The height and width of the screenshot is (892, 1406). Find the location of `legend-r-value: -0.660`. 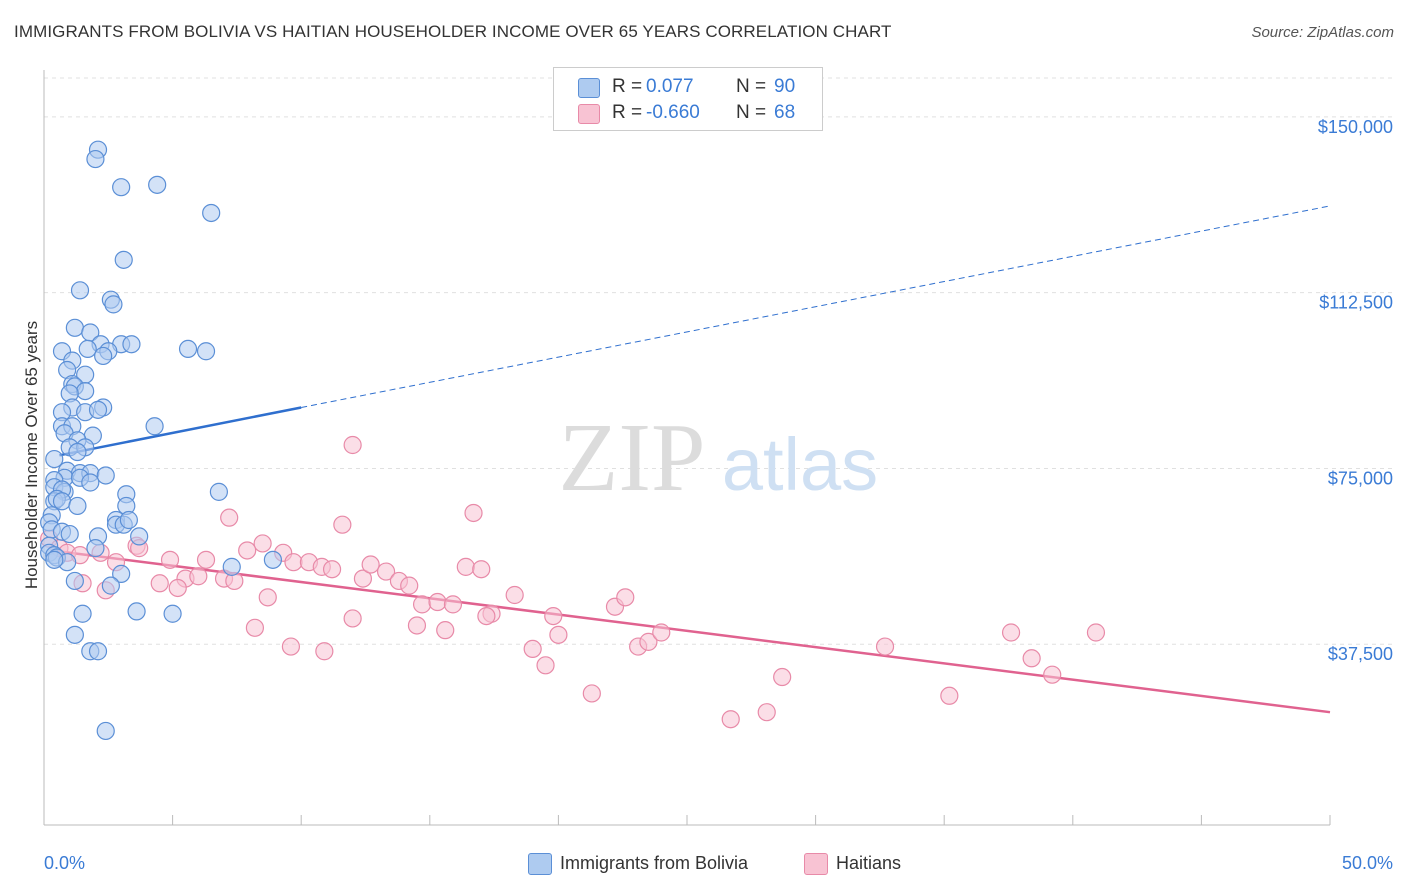

legend-r-value: -0.660 is located at coordinates (673, 112).